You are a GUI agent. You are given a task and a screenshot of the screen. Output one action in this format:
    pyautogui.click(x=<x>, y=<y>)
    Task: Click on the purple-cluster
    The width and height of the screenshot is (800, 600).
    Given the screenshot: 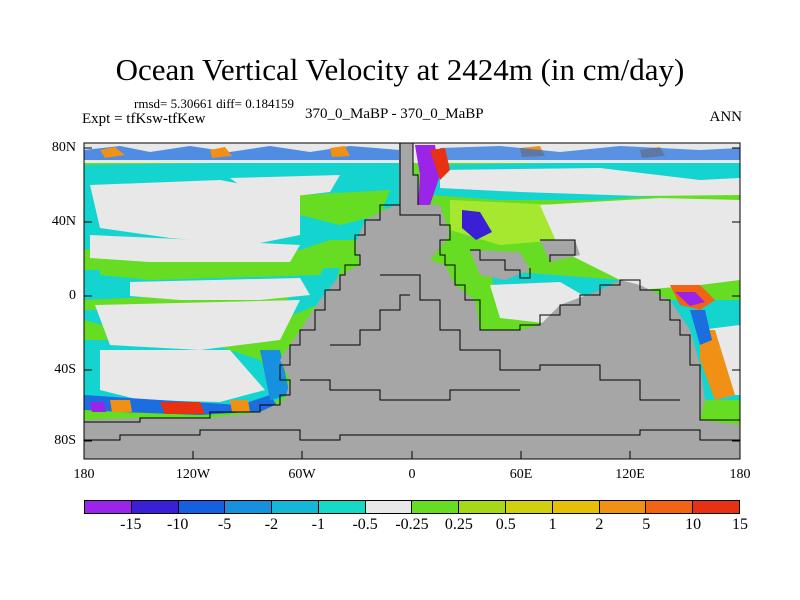 What is the action you would take?
    pyautogui.click(x=477, y=225)
    